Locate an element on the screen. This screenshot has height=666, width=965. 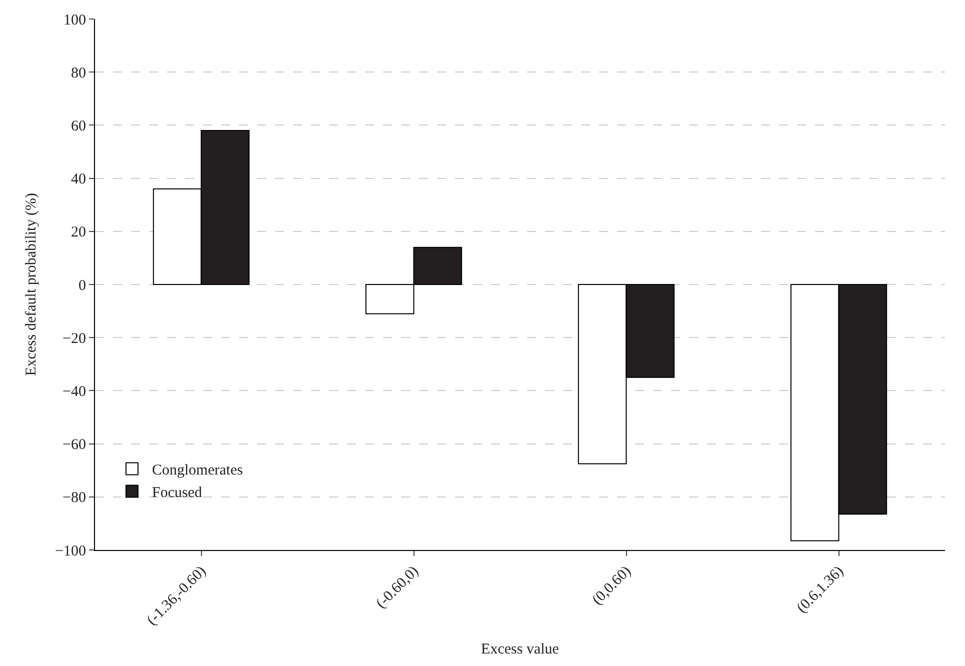
y-tick-label: 0 is located at coordinates (82, 286).